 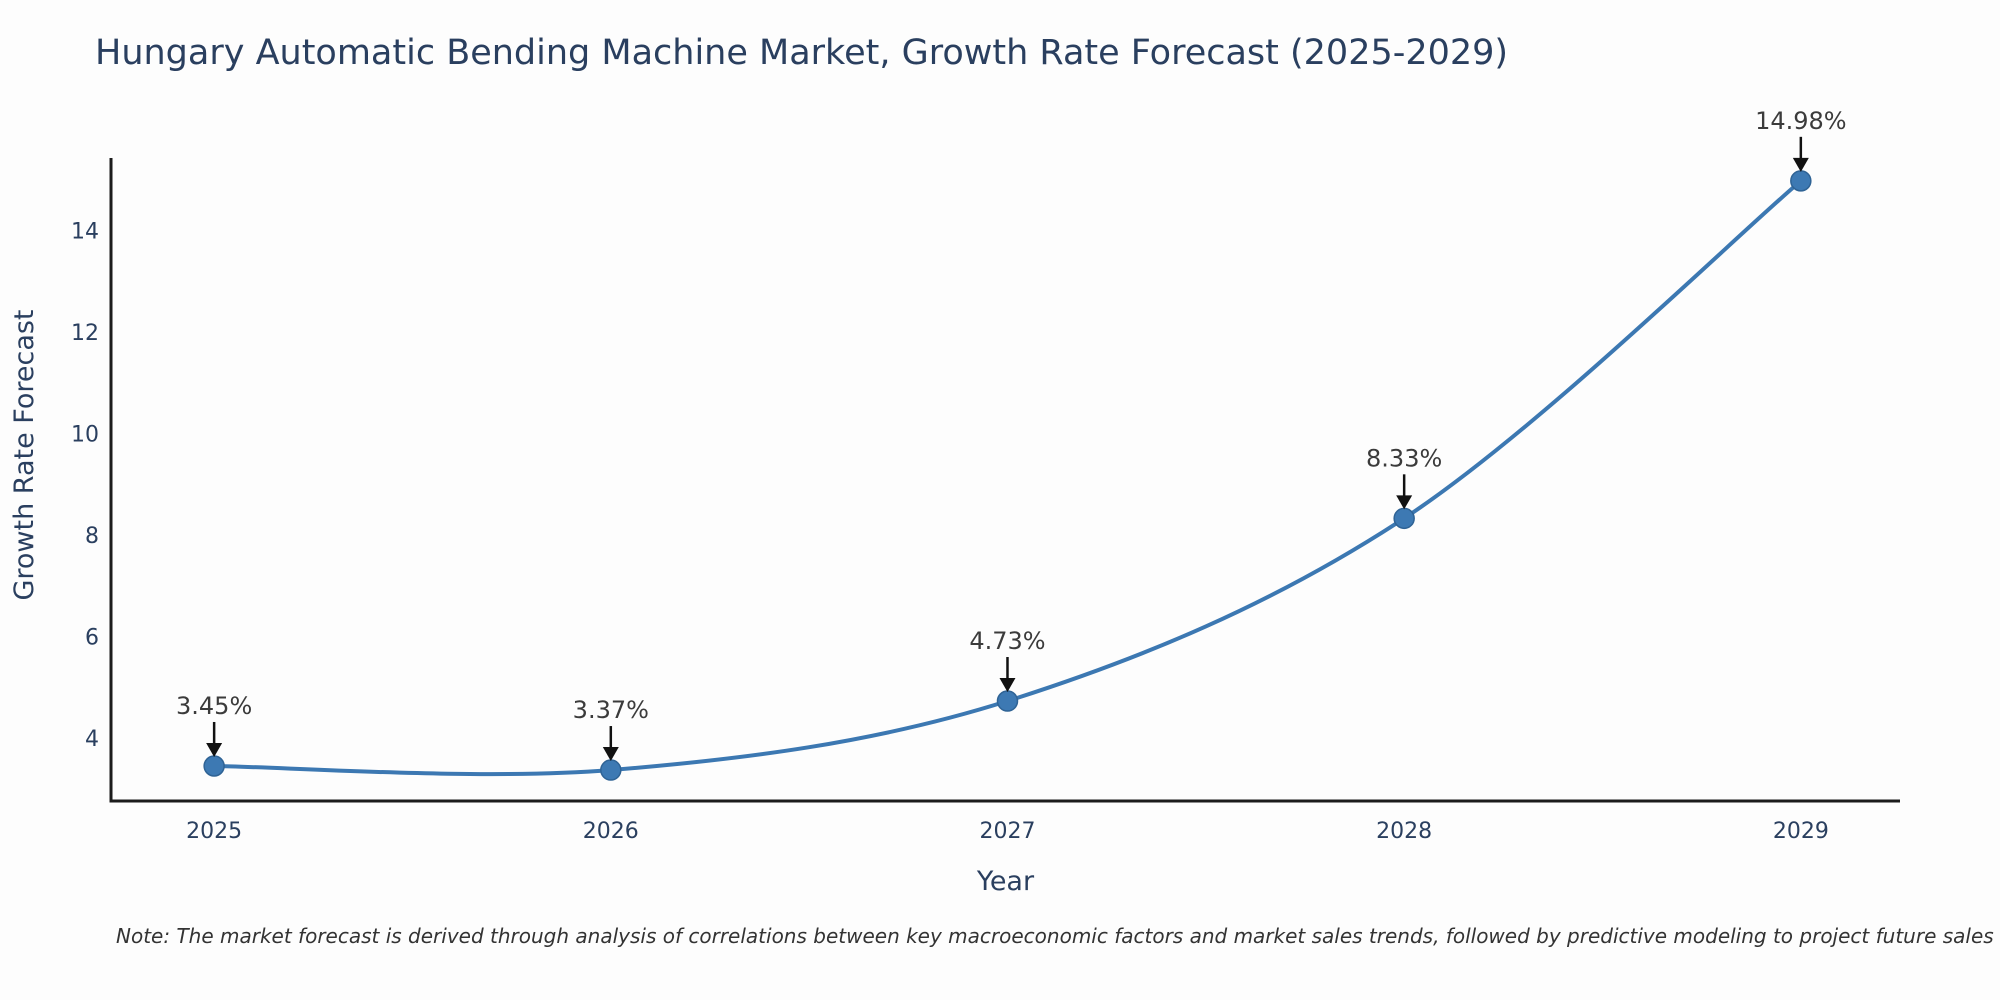 I want to click on annotation-label: 4.73%, so click(x=1007, y=641).